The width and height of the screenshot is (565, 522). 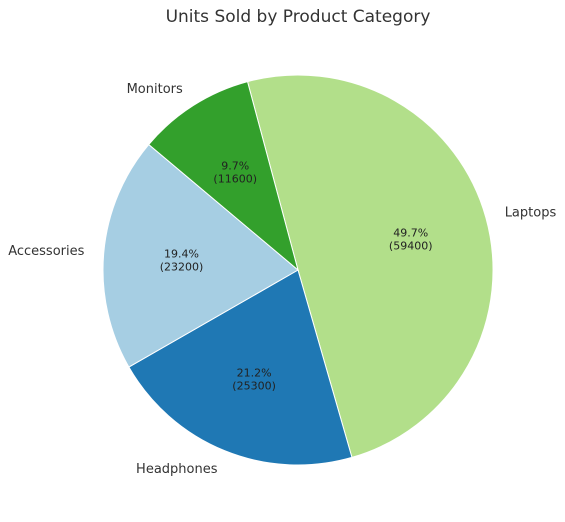 What do you see at coordinates (177, 469) in the screenshot?
I see `category-label-headphones: Headphones` at bounding box center [177, 469].